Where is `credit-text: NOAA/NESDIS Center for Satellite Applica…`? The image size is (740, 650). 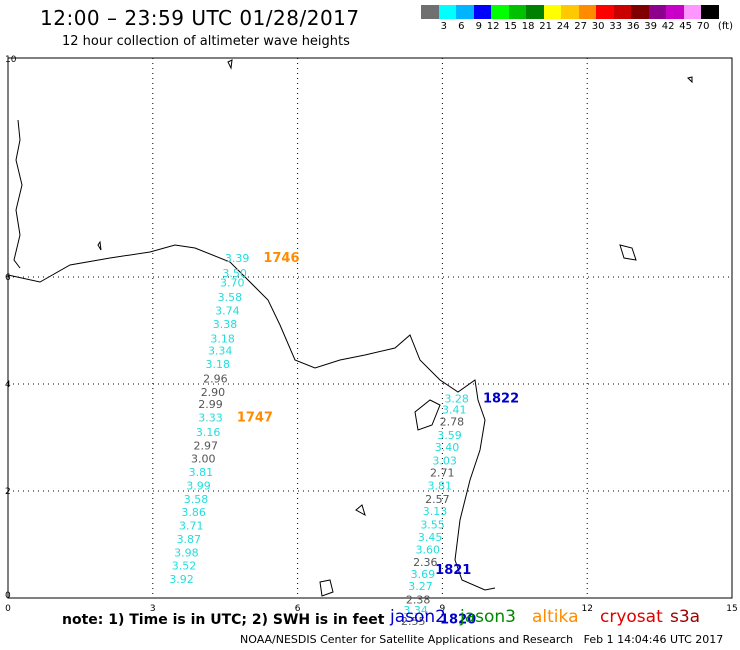 credit-text: NOAA/NESDIS Center for Satellite Applica… is located at coordinates (407, 639).